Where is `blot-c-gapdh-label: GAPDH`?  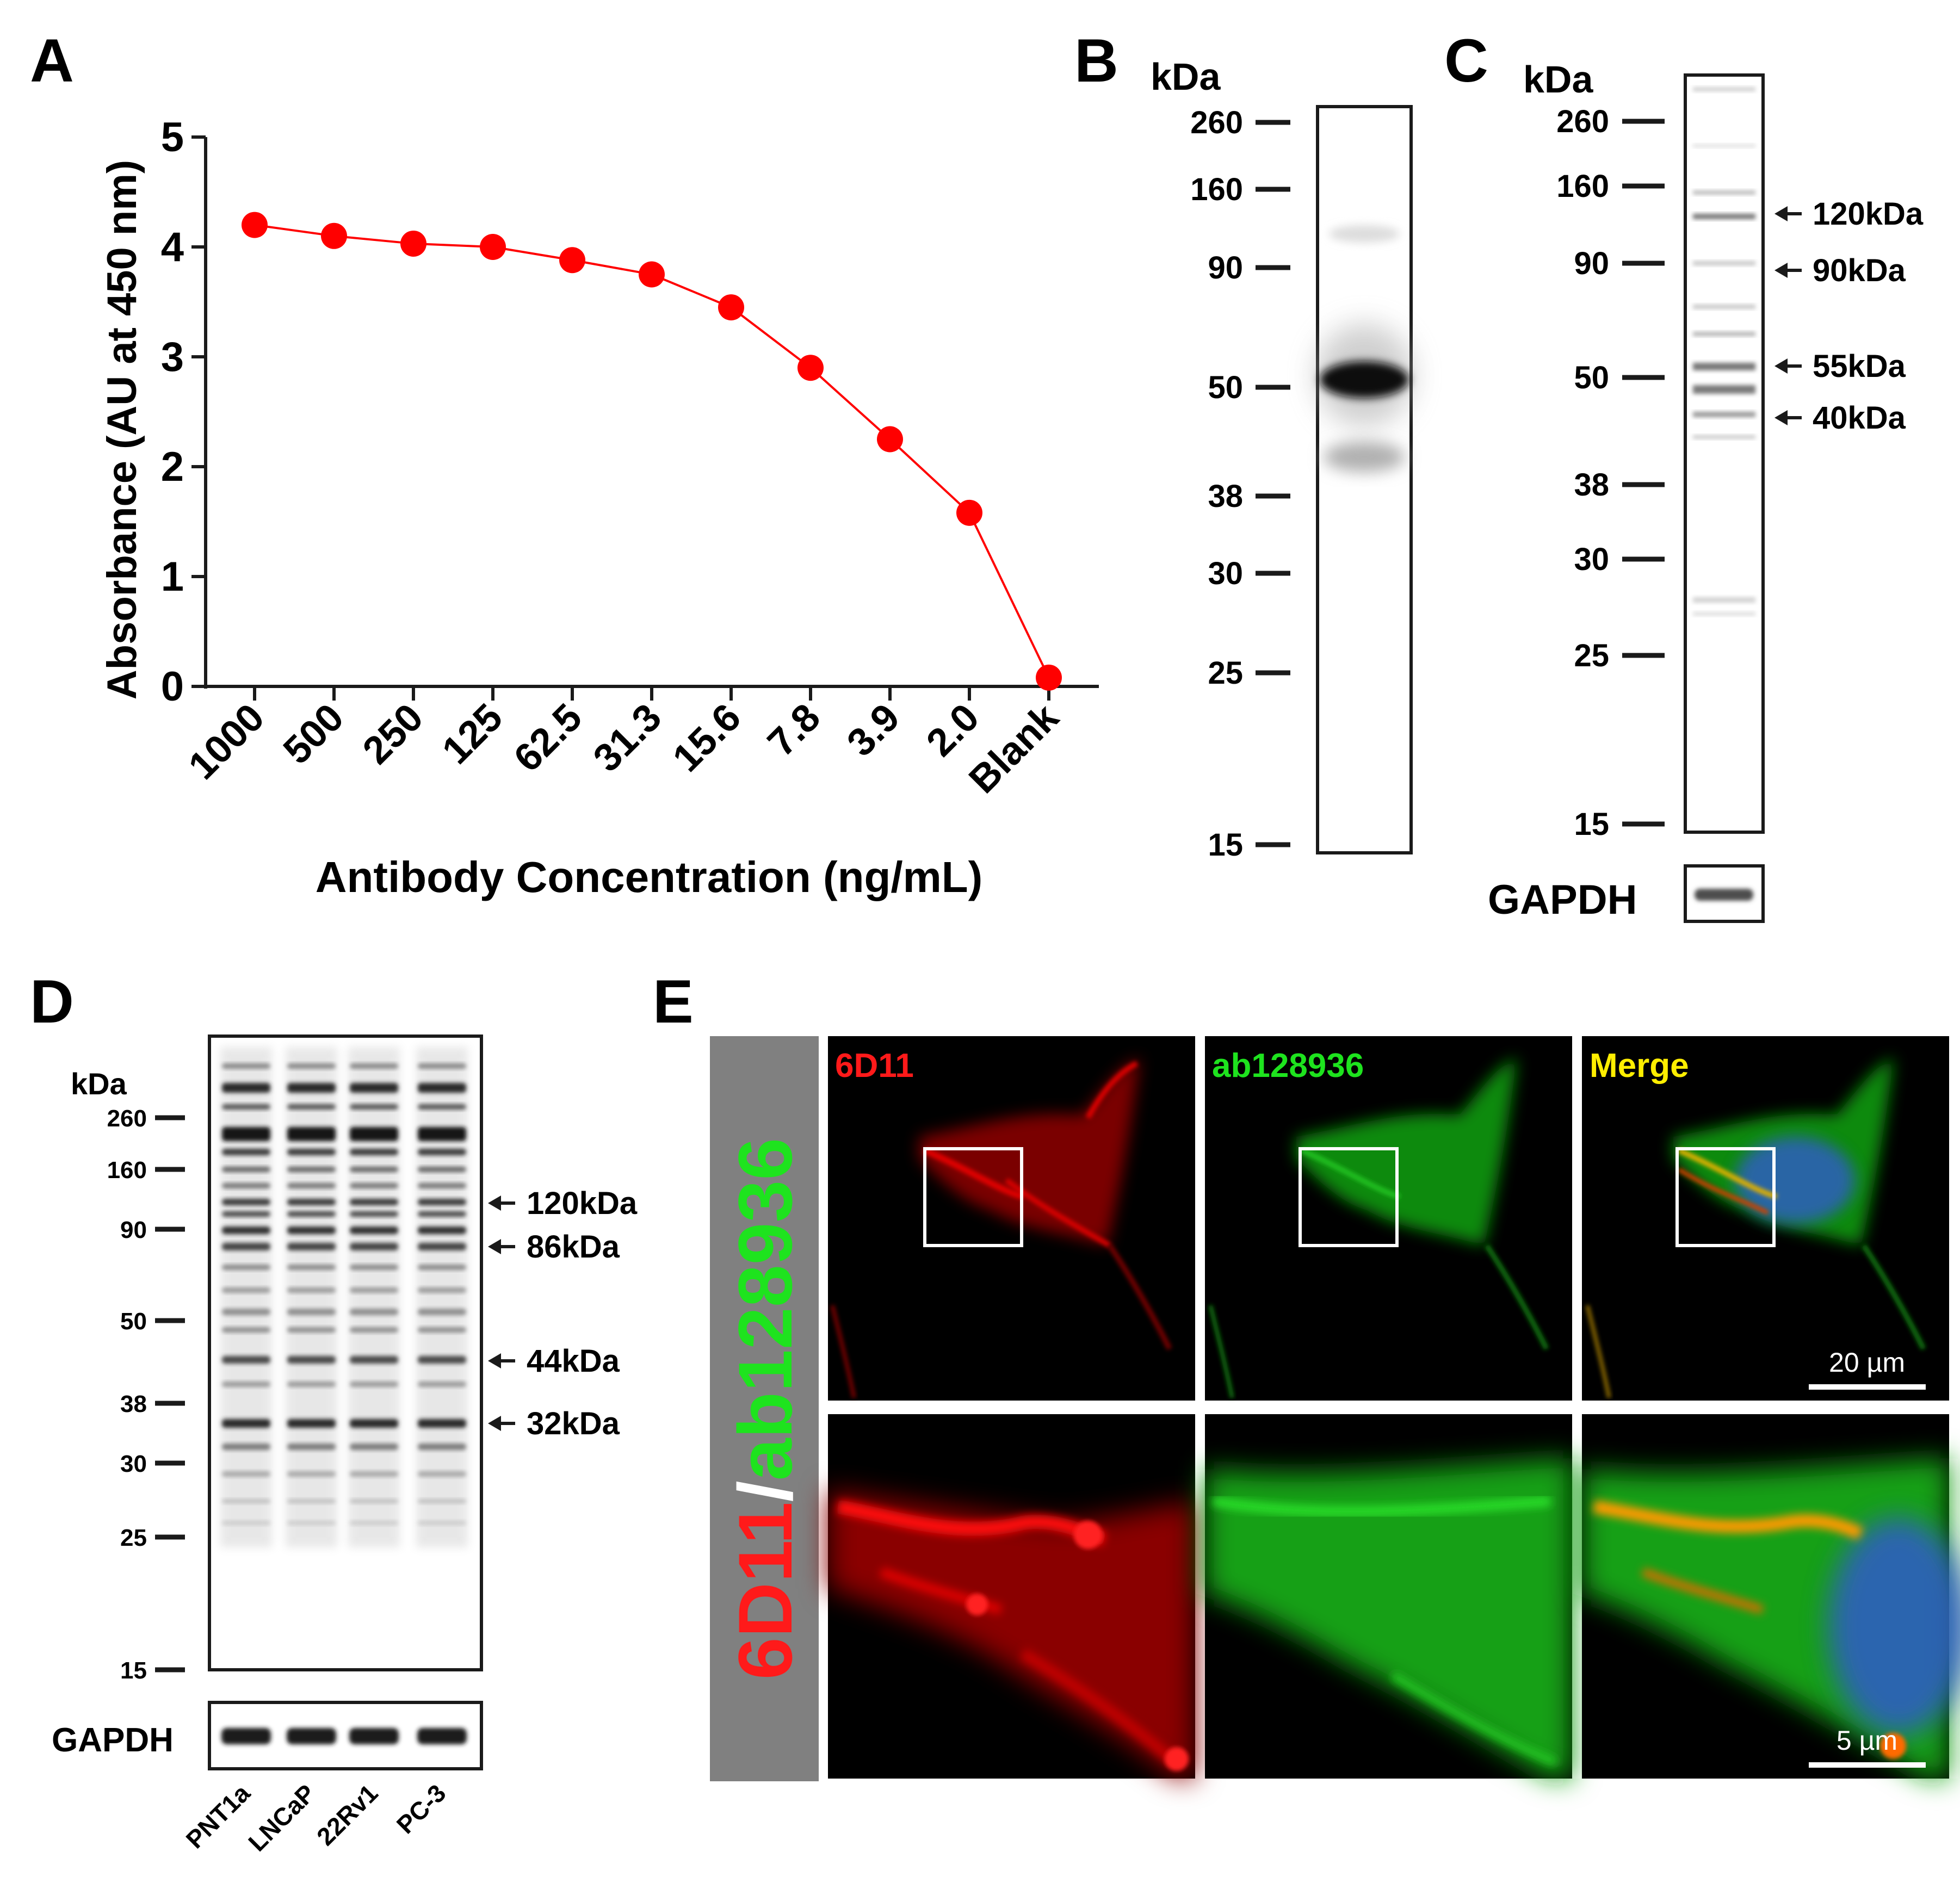 blot-c-gapdh-label: GAPDH is located at coordinates (1563, 900).